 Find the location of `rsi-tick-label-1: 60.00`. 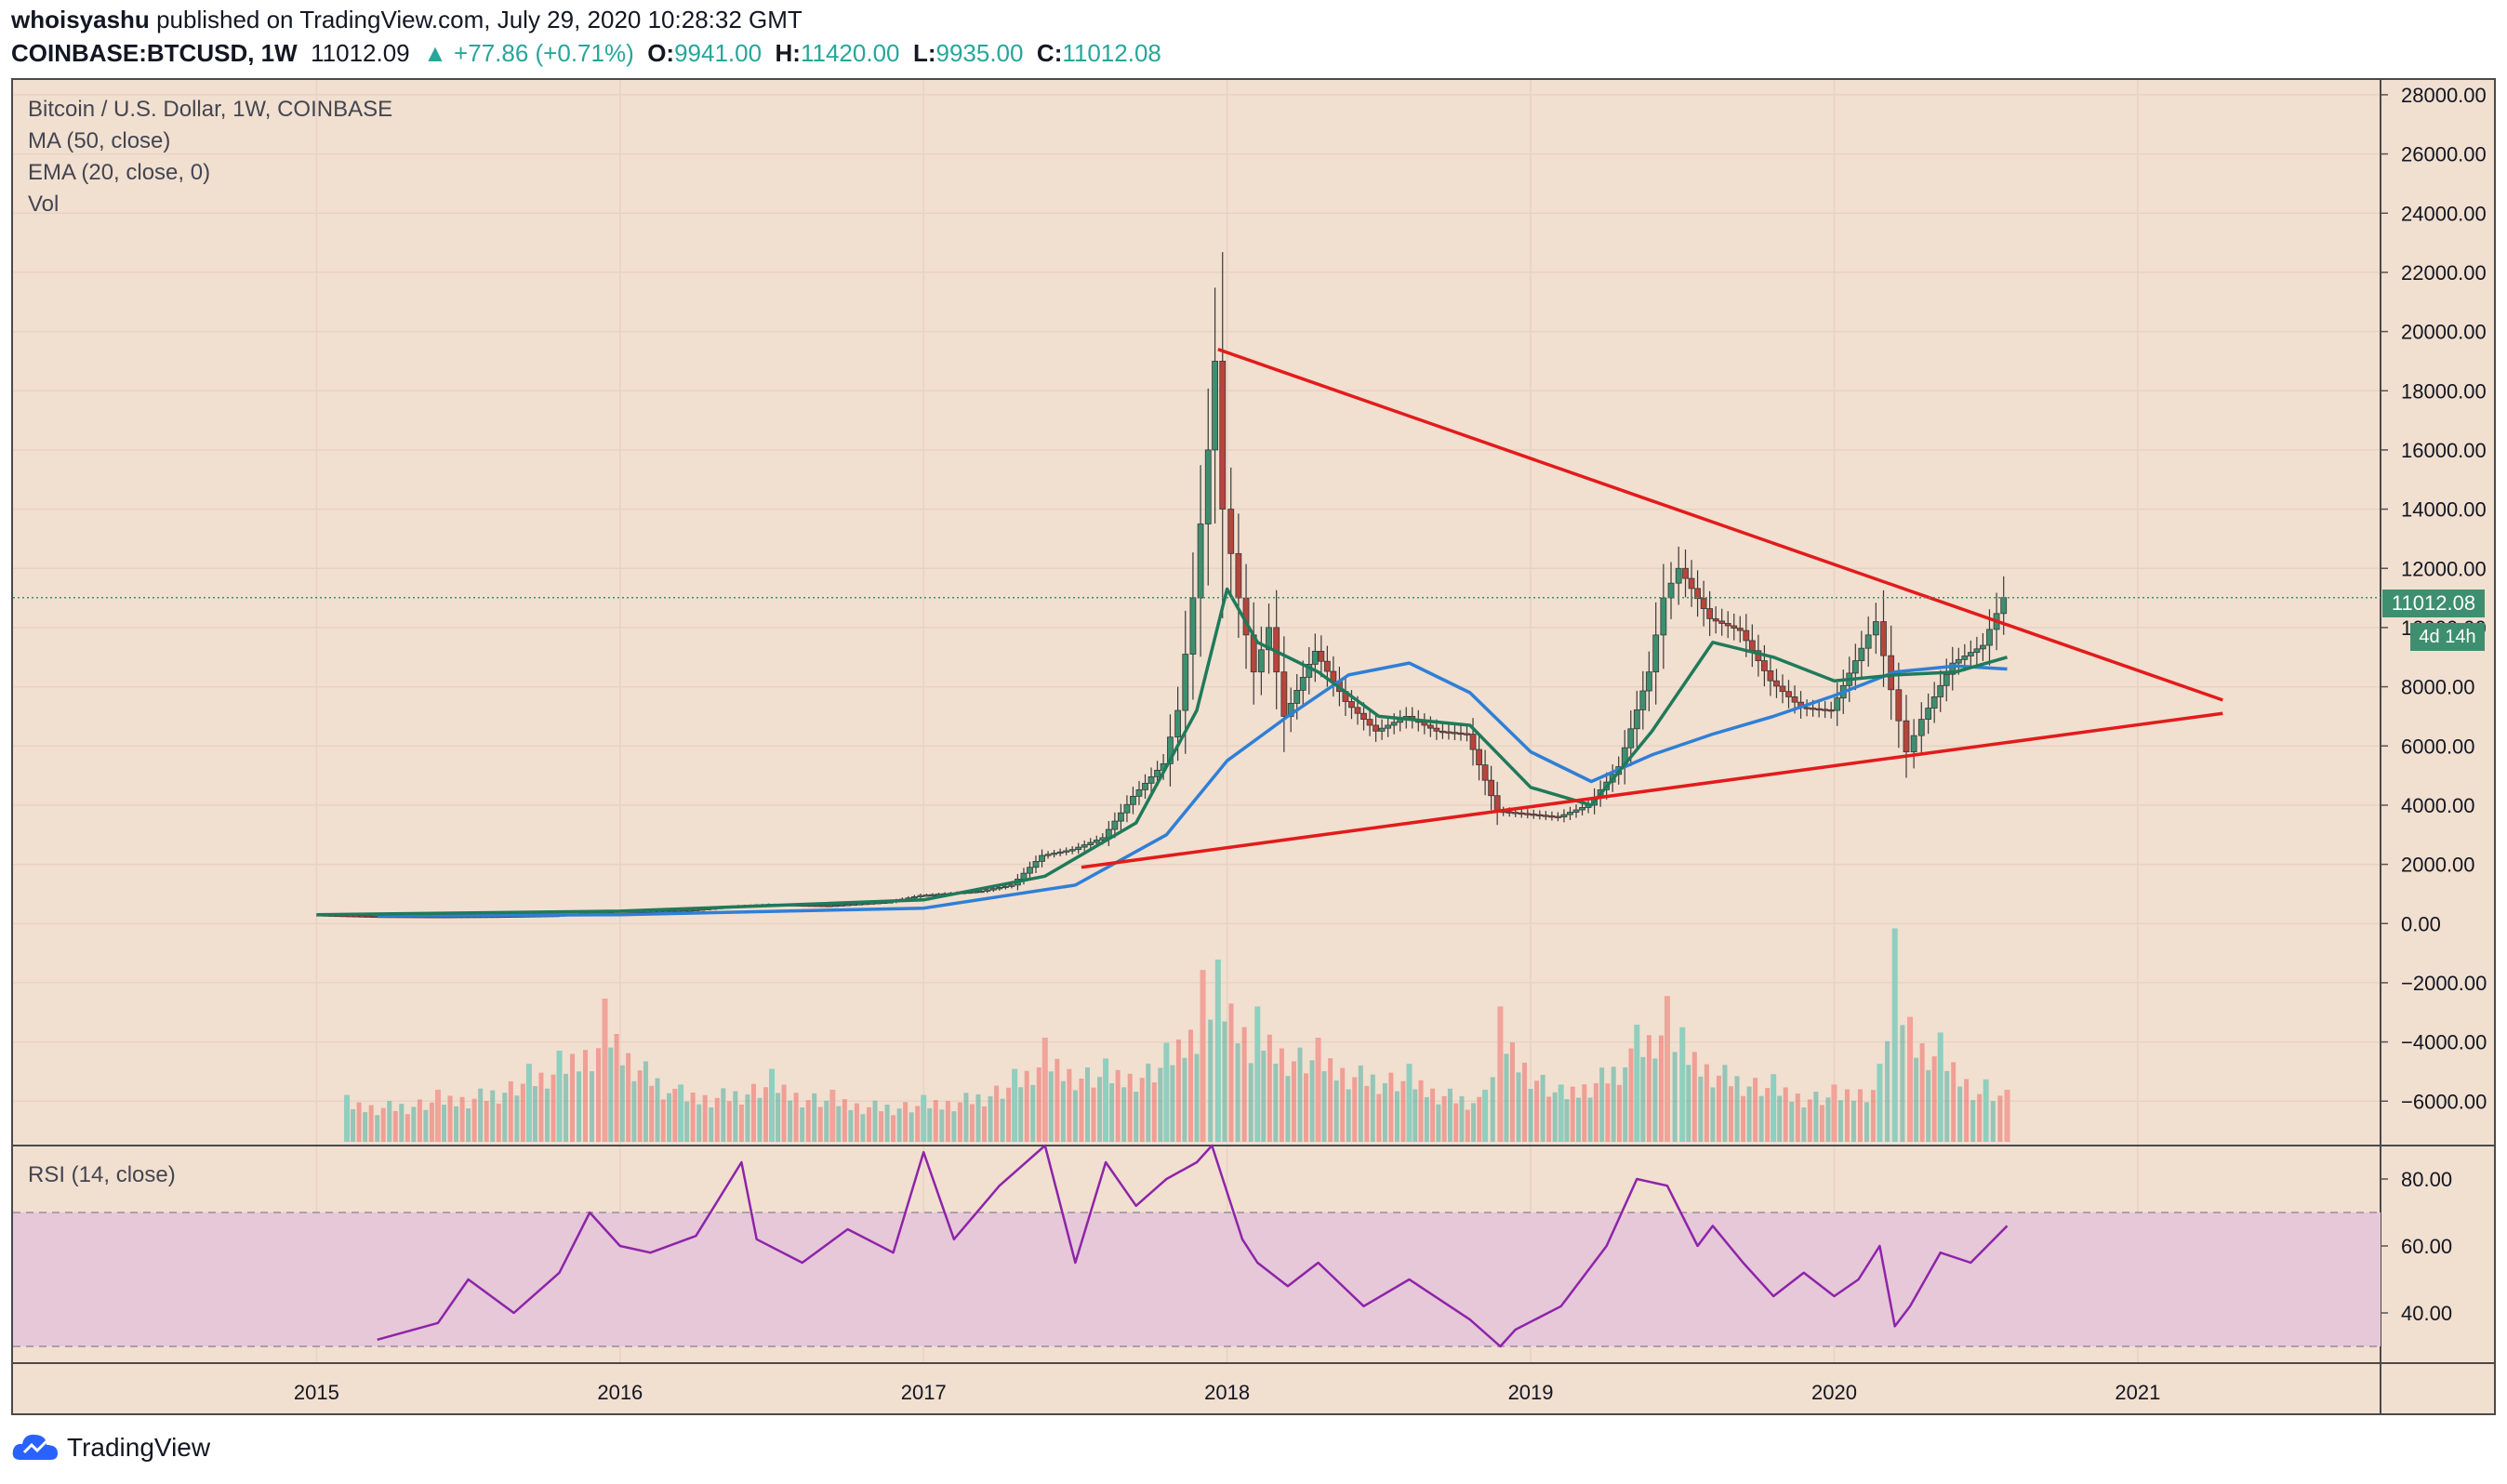

rsi-tick-label-1: 60.00 is located at coordinates (2426, 1246).